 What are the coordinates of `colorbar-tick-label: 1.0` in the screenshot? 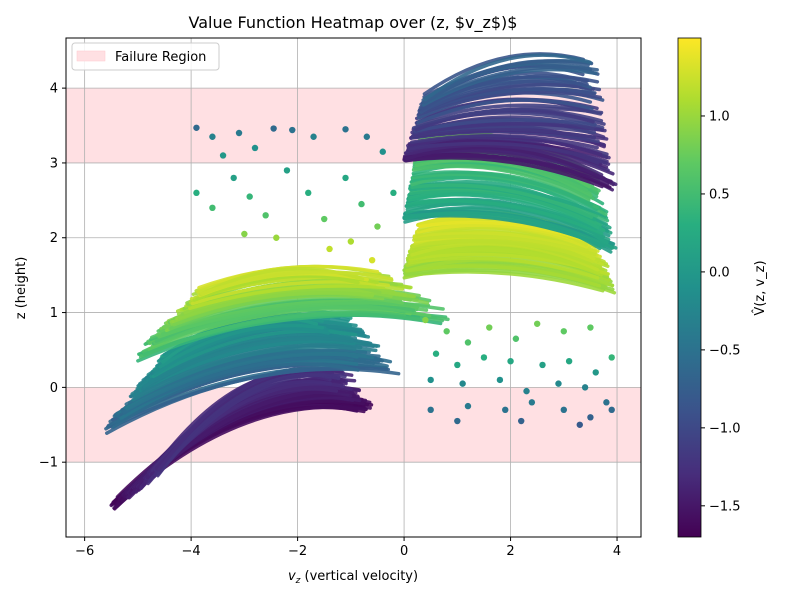 It's located at (719, 116).